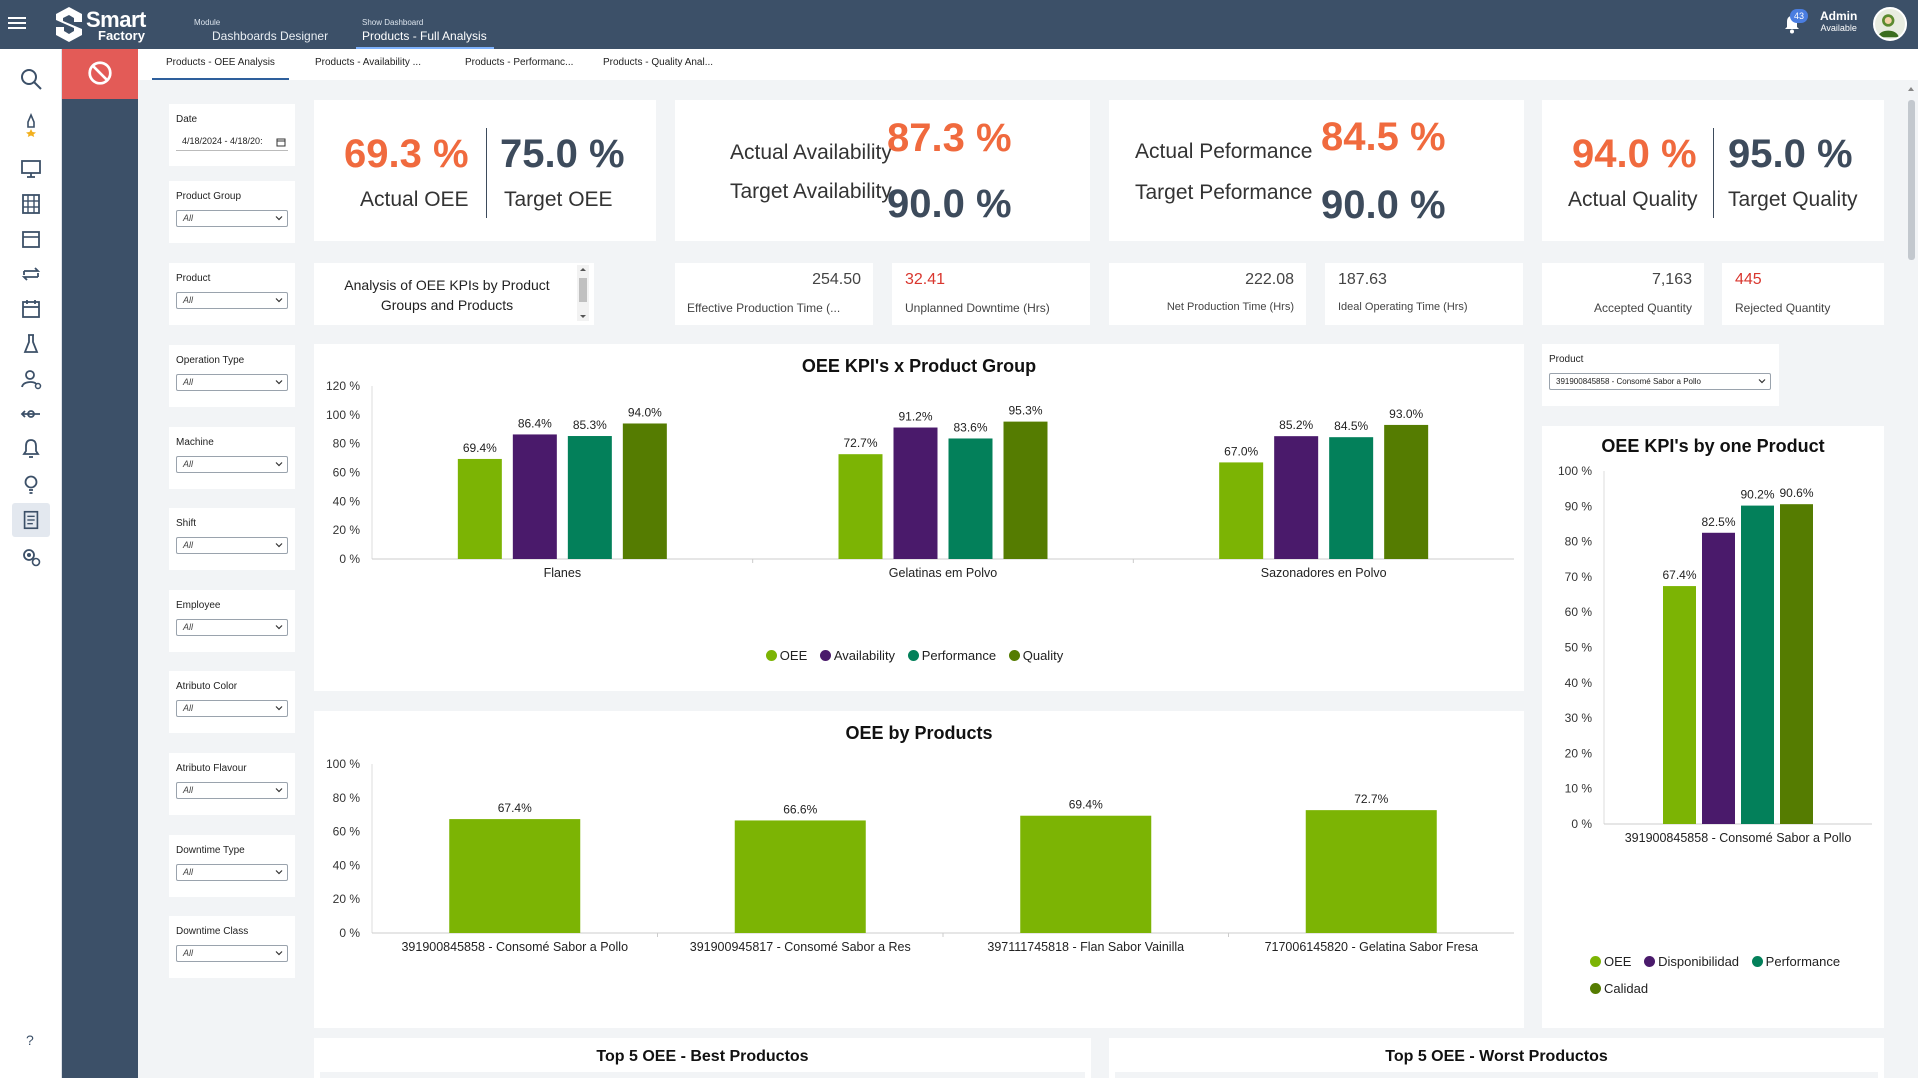 The width and height of the screenshot is (1918, 1078). I want to click on filter-label: Atributo Flavour, so click(211, 768).